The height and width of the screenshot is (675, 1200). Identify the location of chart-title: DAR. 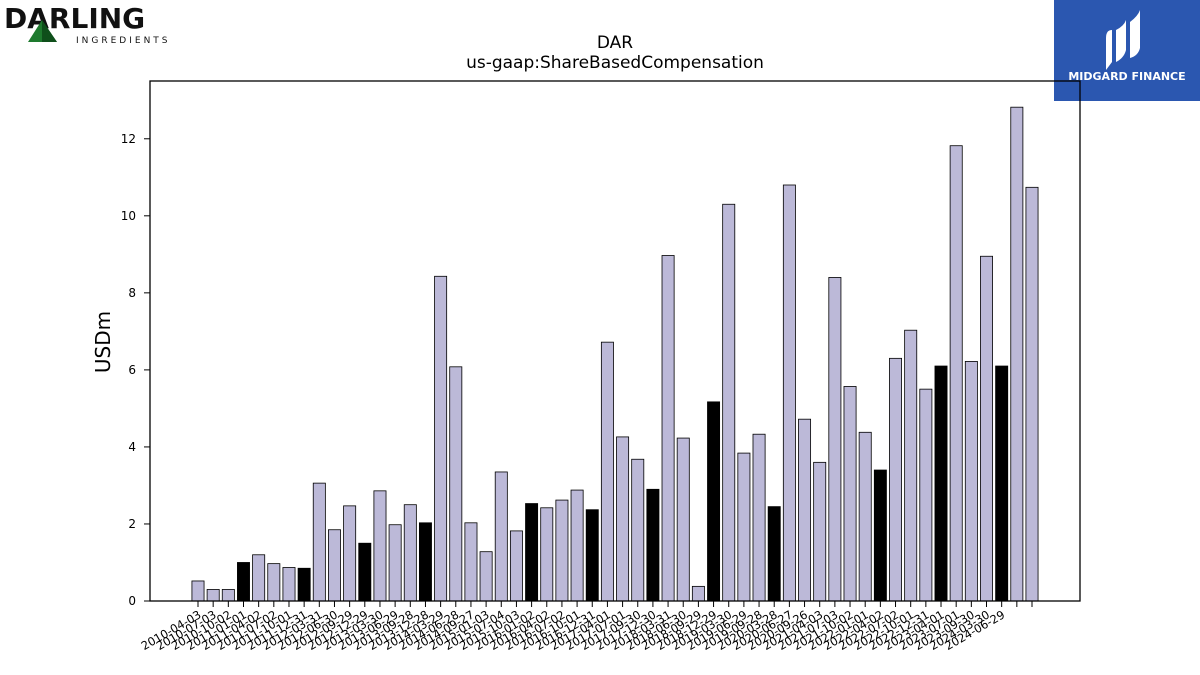
(615, 43).